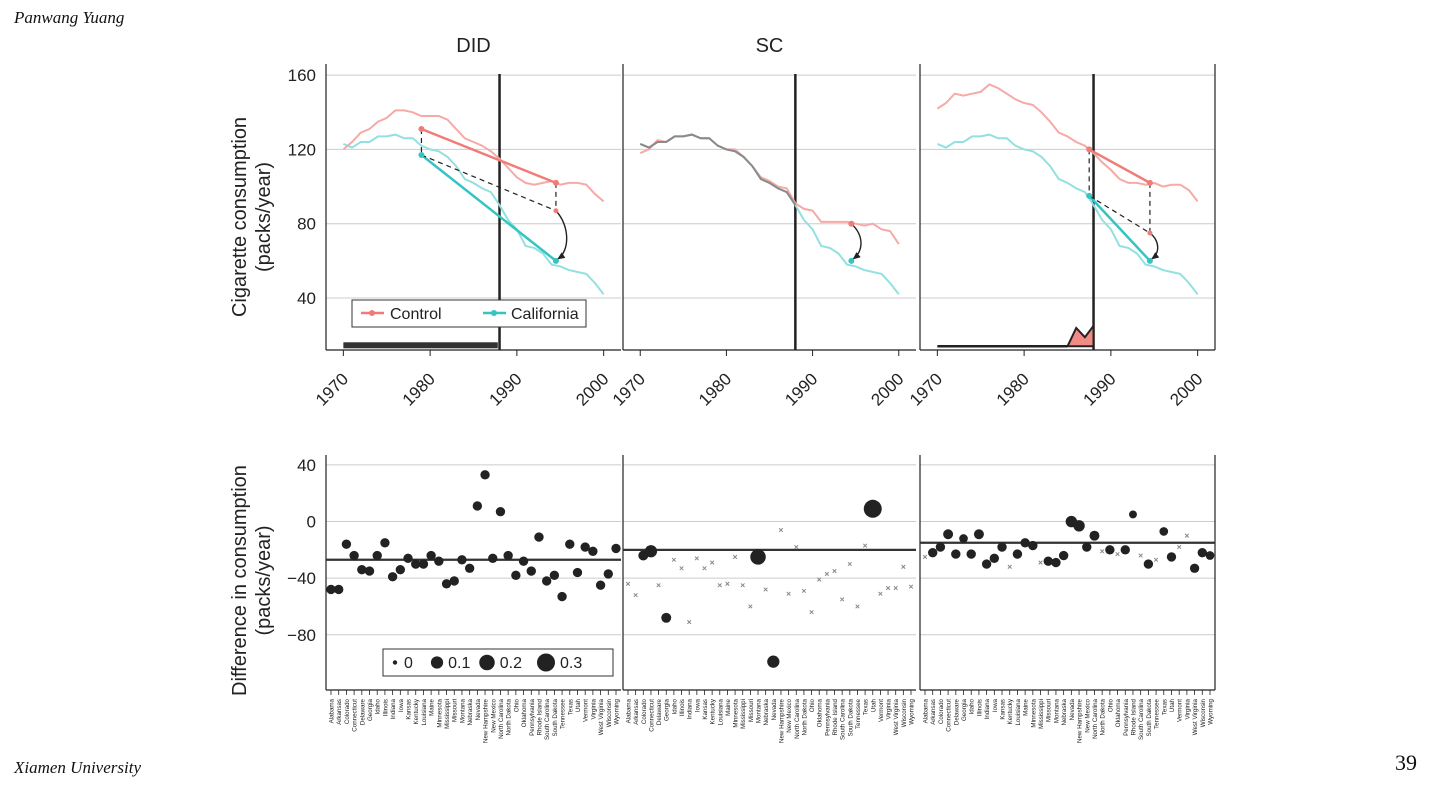 The width and height of the screenshot is (1429, 793). What do you see at coordinates (420, 345) in the screenshot?
I see `did-time-weight-bar` at bounding box center [420, 345].